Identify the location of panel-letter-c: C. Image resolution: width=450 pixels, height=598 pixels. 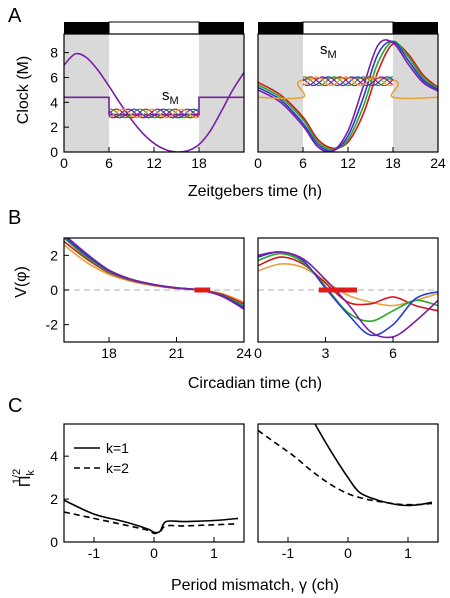
(15, 406).